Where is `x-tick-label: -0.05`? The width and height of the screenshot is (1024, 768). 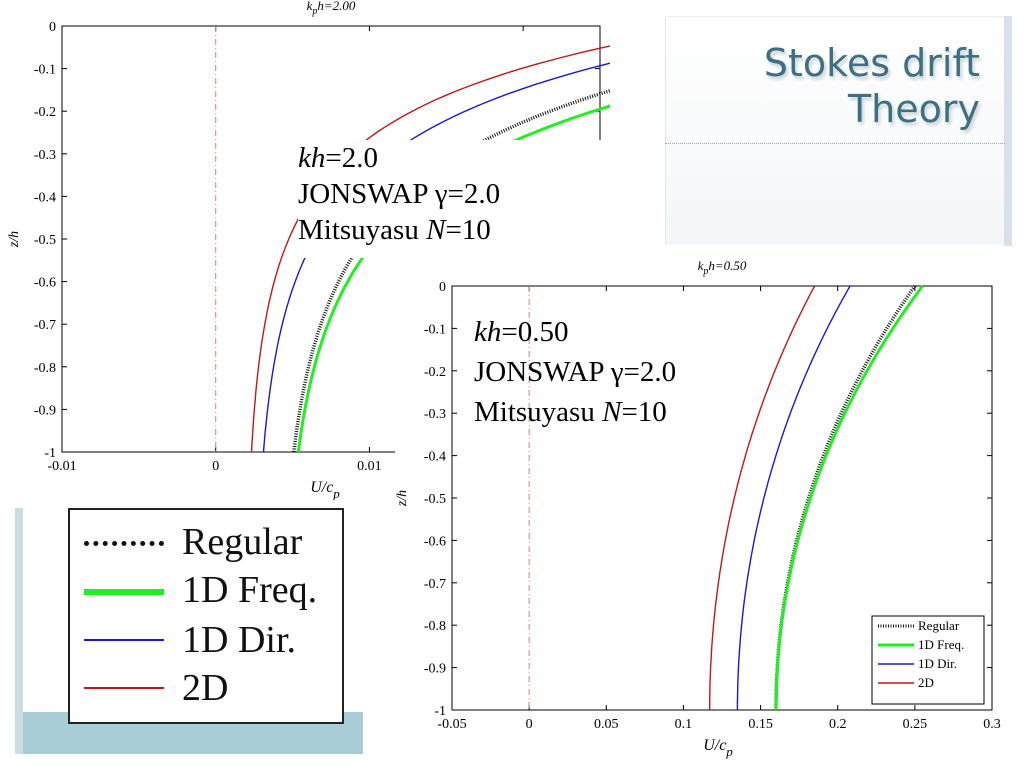
x-tick-label: -0.05 is located at coordinates (451, 724).